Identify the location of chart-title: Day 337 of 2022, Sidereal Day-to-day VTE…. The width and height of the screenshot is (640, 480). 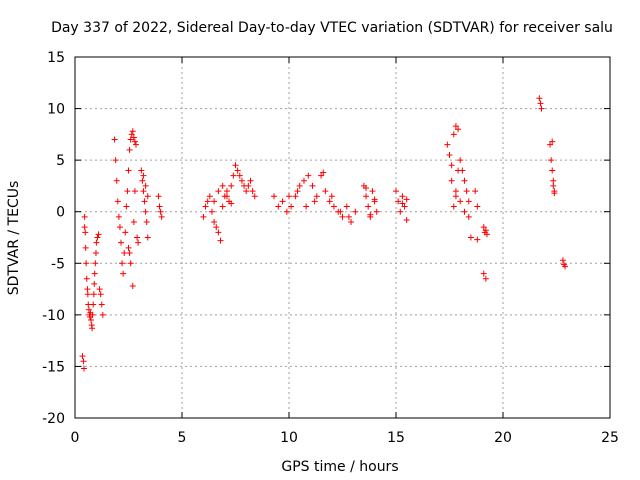
(332, 28).